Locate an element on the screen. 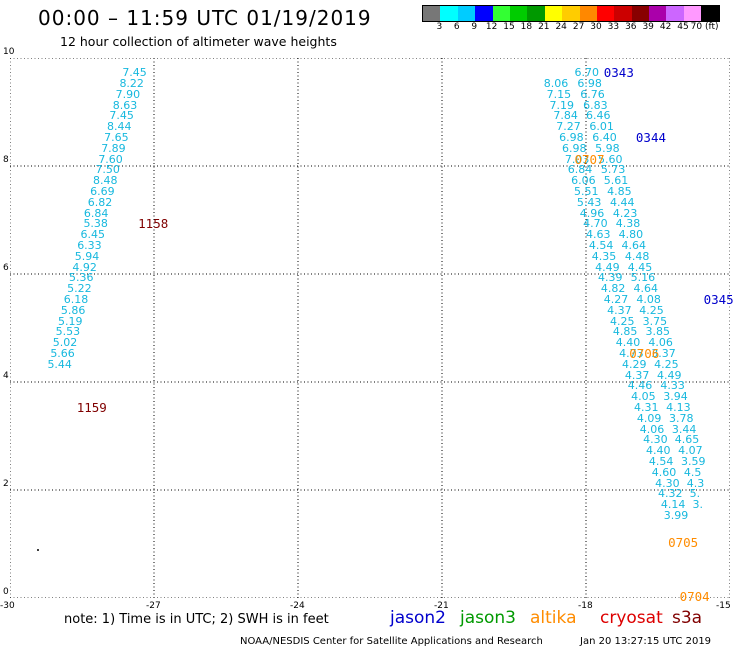 The width and height of the screenshot is (740, 650). wave-height-value: 8.44 is located at coordinates (119, 127).